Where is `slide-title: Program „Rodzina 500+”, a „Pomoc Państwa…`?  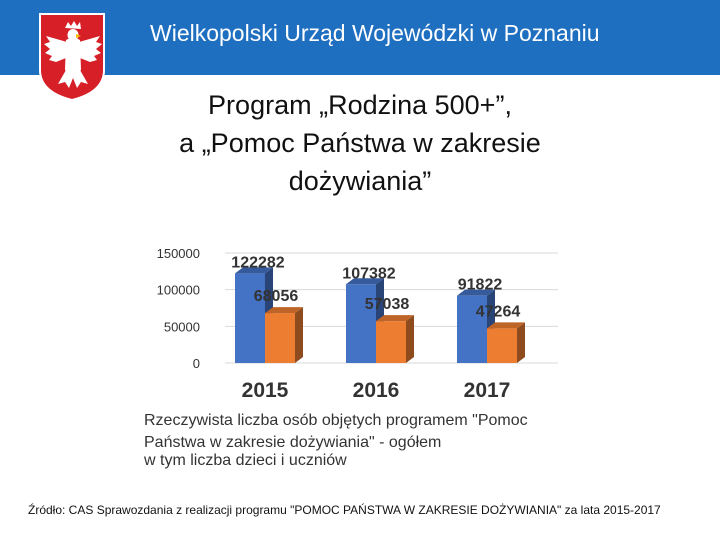
slide-title: Program „Rodzina 500+”, a „Pomoc Państwa… is located at coordinates (360, 143).